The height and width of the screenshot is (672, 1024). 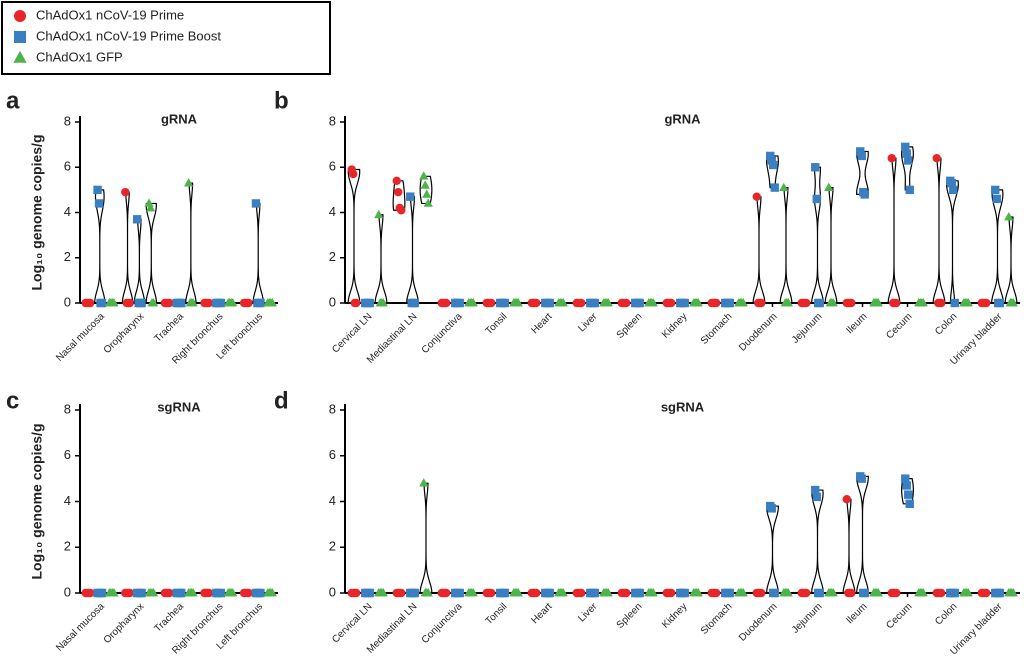 I want to click on x-tick-label: Ileum, so click(x=856, y=613).